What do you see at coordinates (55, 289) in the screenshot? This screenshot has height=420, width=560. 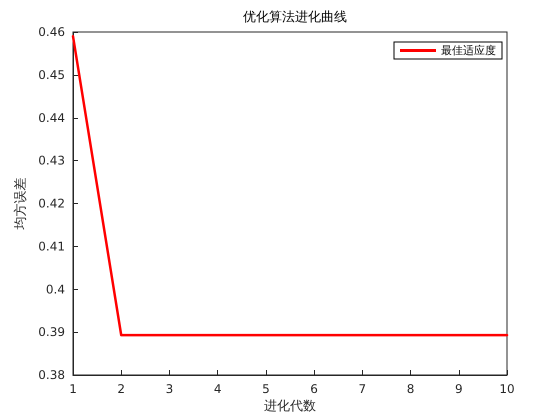 I see `y-tick-label: 0.4` at bounding box center [55, 289].